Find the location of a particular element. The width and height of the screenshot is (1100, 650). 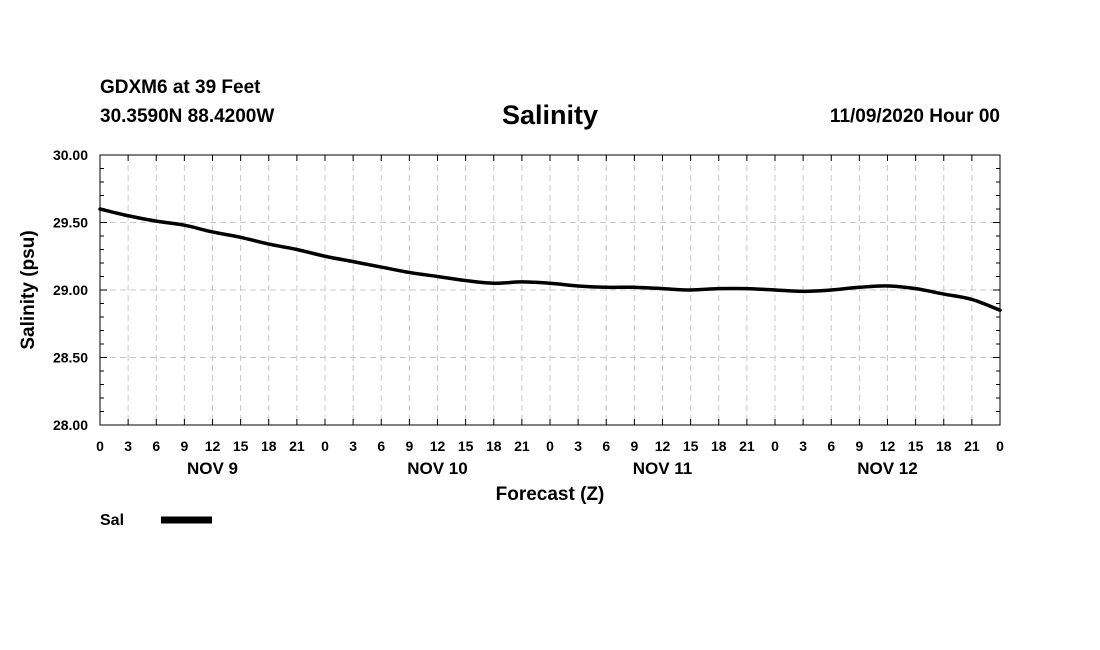

y-axis-title: Salinity (psu) is located at coordinates (28, 289).